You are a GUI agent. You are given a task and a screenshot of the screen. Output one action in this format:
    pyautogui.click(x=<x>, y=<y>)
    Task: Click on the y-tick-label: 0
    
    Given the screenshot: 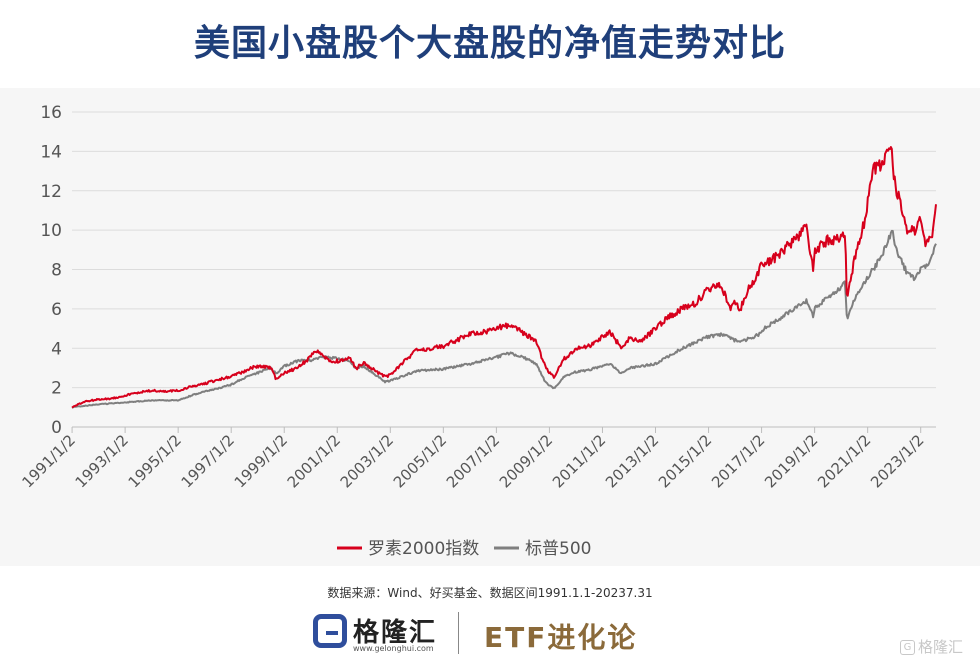 What is the action you would take?
    pyautogui.click(x=56, y=428)
    